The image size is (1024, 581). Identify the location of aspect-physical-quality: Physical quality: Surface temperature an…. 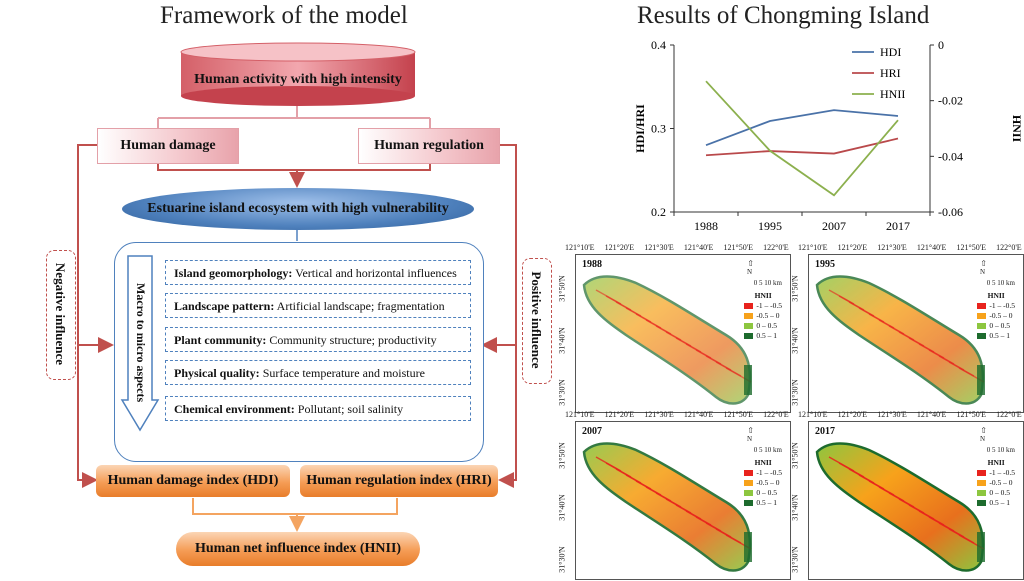
(318, 372).